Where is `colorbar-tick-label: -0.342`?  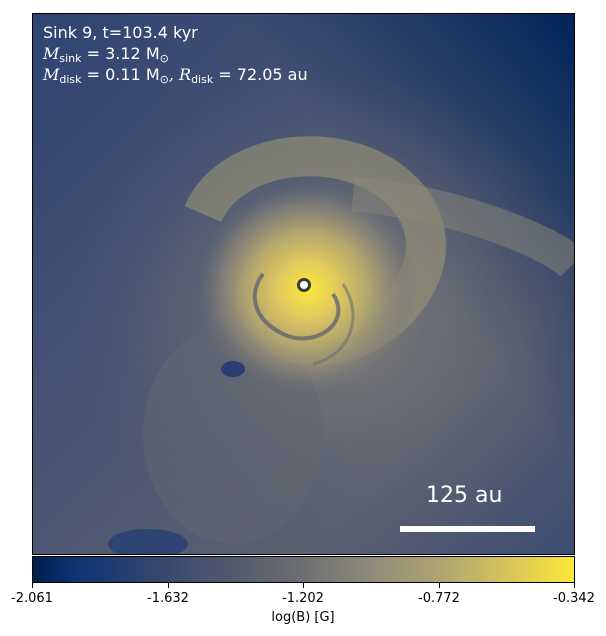
colorbar-tick-label: -0.342 is located at coordinates (574, 598).